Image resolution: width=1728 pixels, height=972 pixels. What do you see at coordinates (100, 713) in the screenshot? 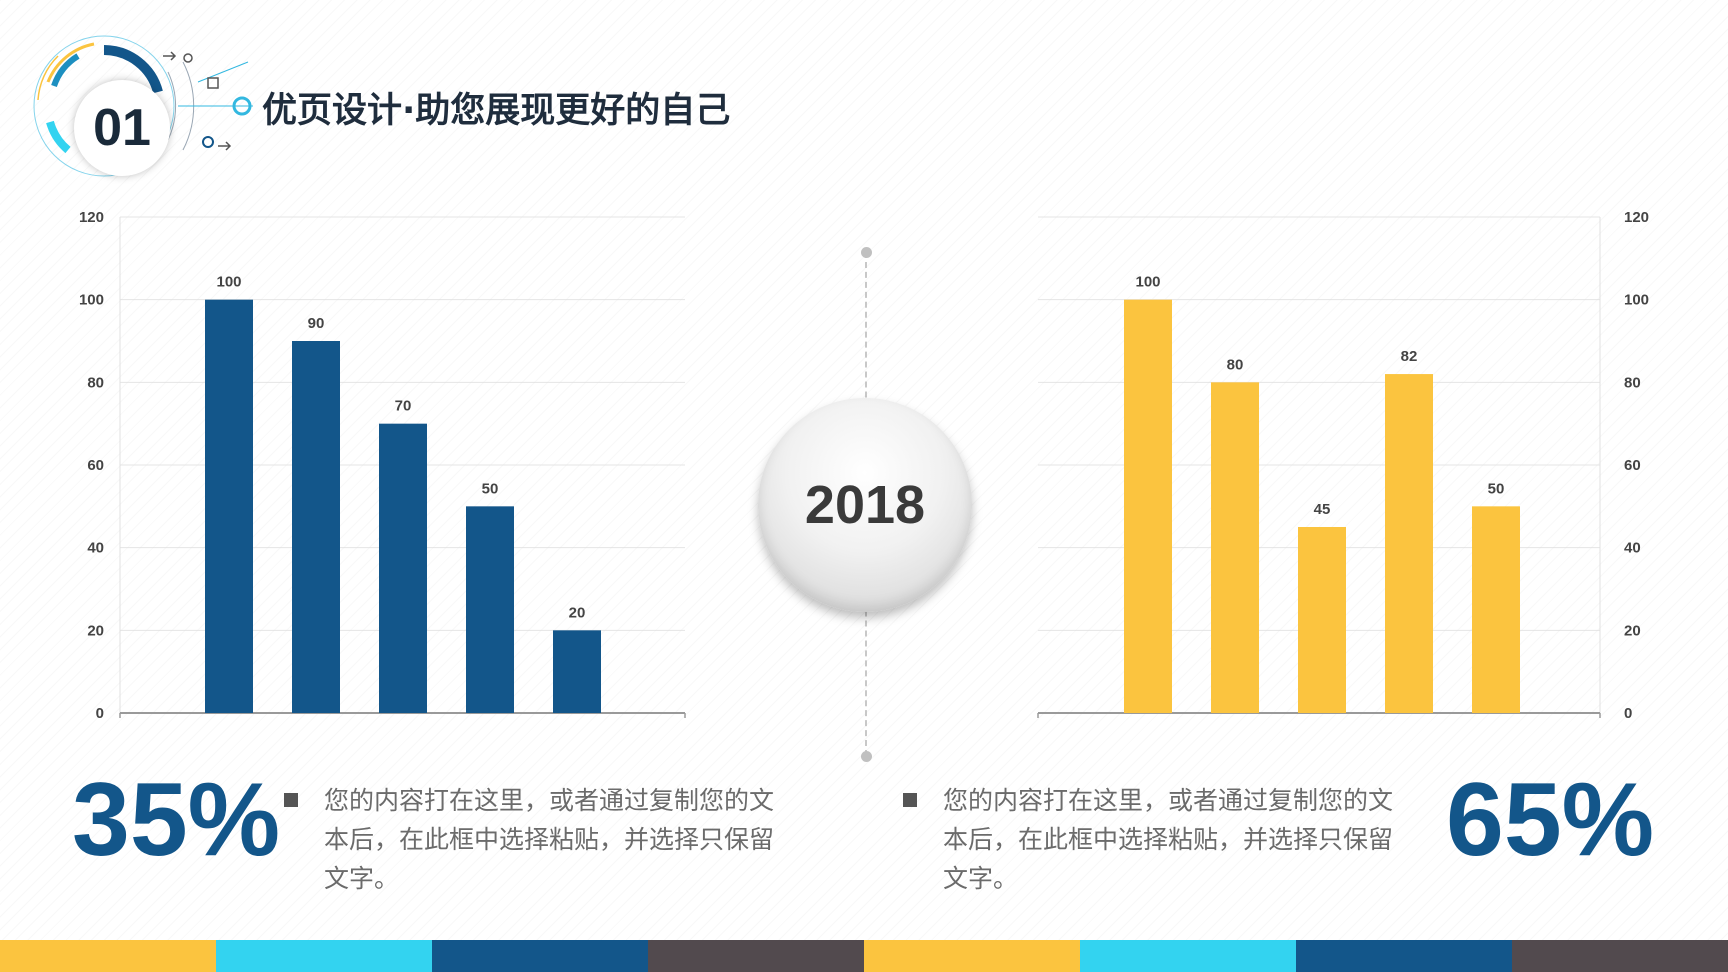
I see `chart0-y-tick-label: 0` at bounding box center [100, 713].